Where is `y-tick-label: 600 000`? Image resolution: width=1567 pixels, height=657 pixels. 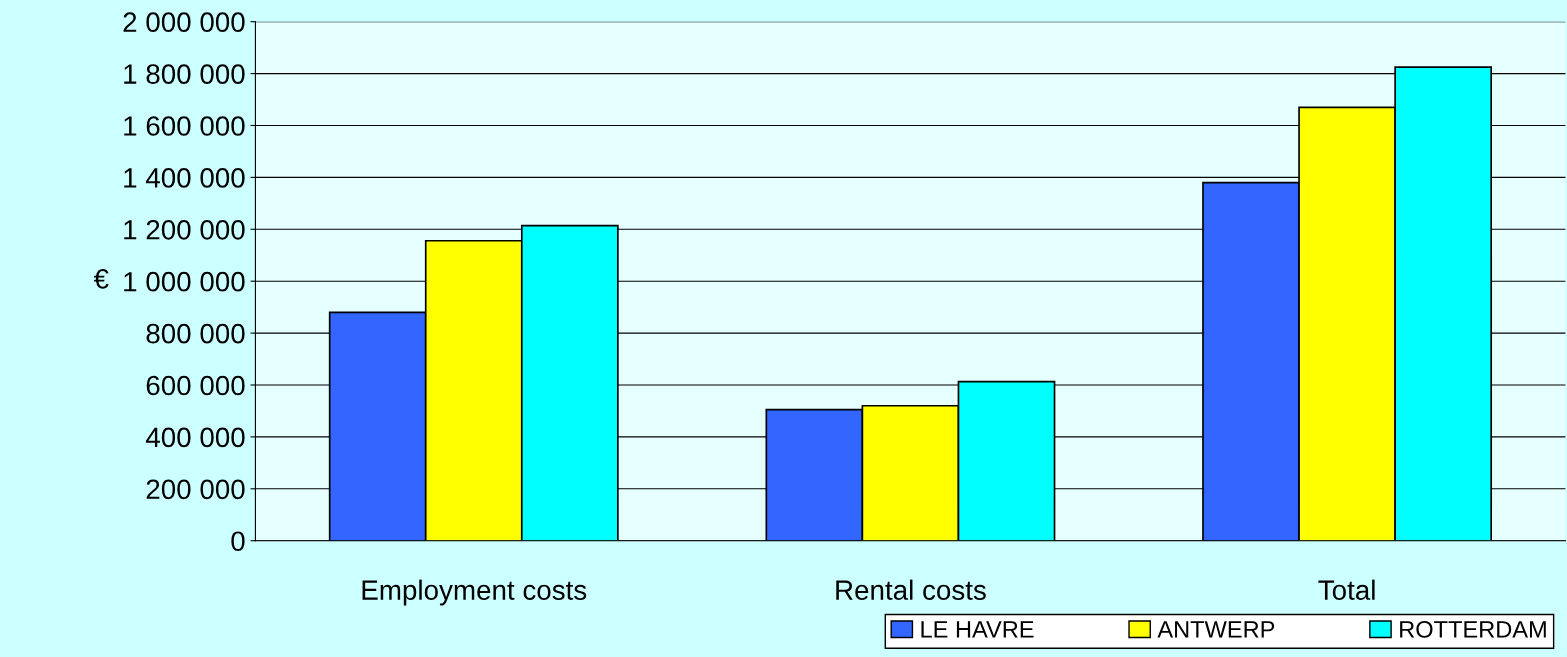 y-tick-label: 600 000 is located at coordinates (195, 385).